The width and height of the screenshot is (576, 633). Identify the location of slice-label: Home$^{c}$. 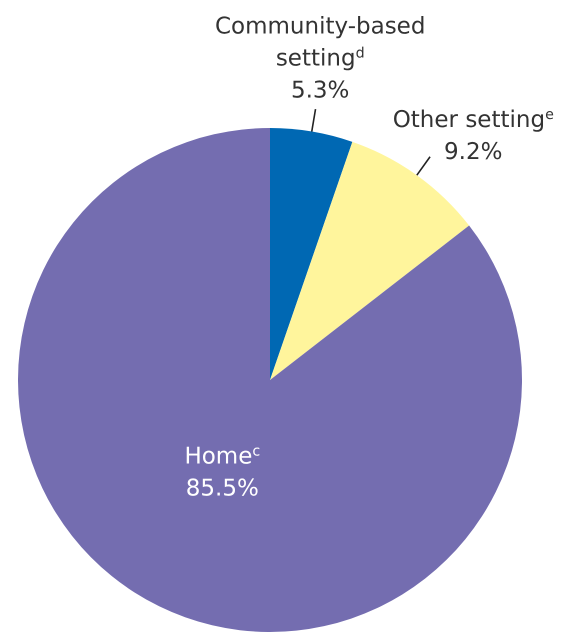
(222, 457).